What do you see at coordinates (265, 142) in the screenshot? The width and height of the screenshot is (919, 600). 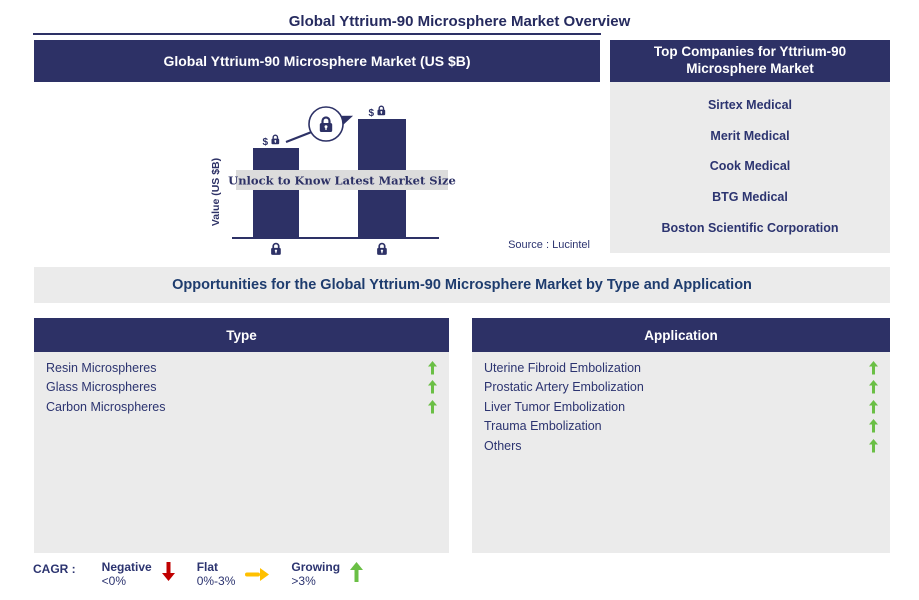 I see `bar-left-value: $` at bounding box center [265, 142].